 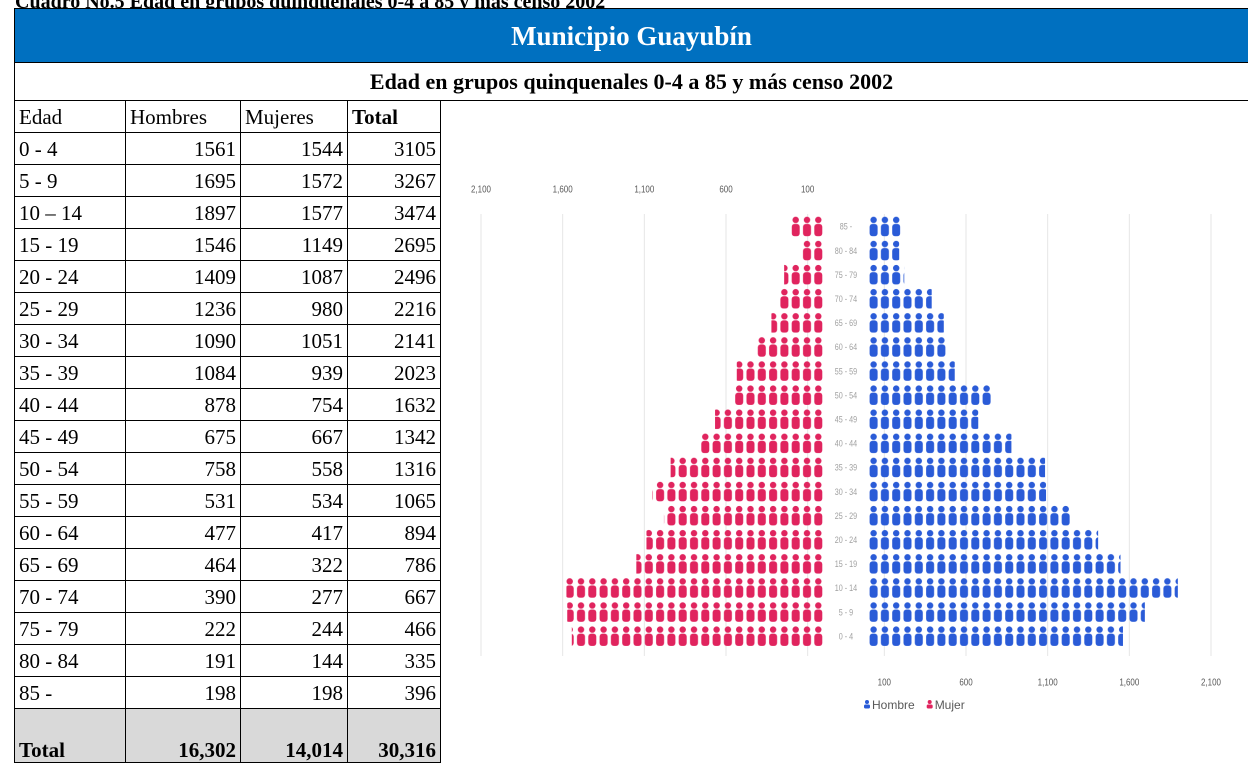 I want to click on legend-item: Hombre, so click(x=889, y=705).